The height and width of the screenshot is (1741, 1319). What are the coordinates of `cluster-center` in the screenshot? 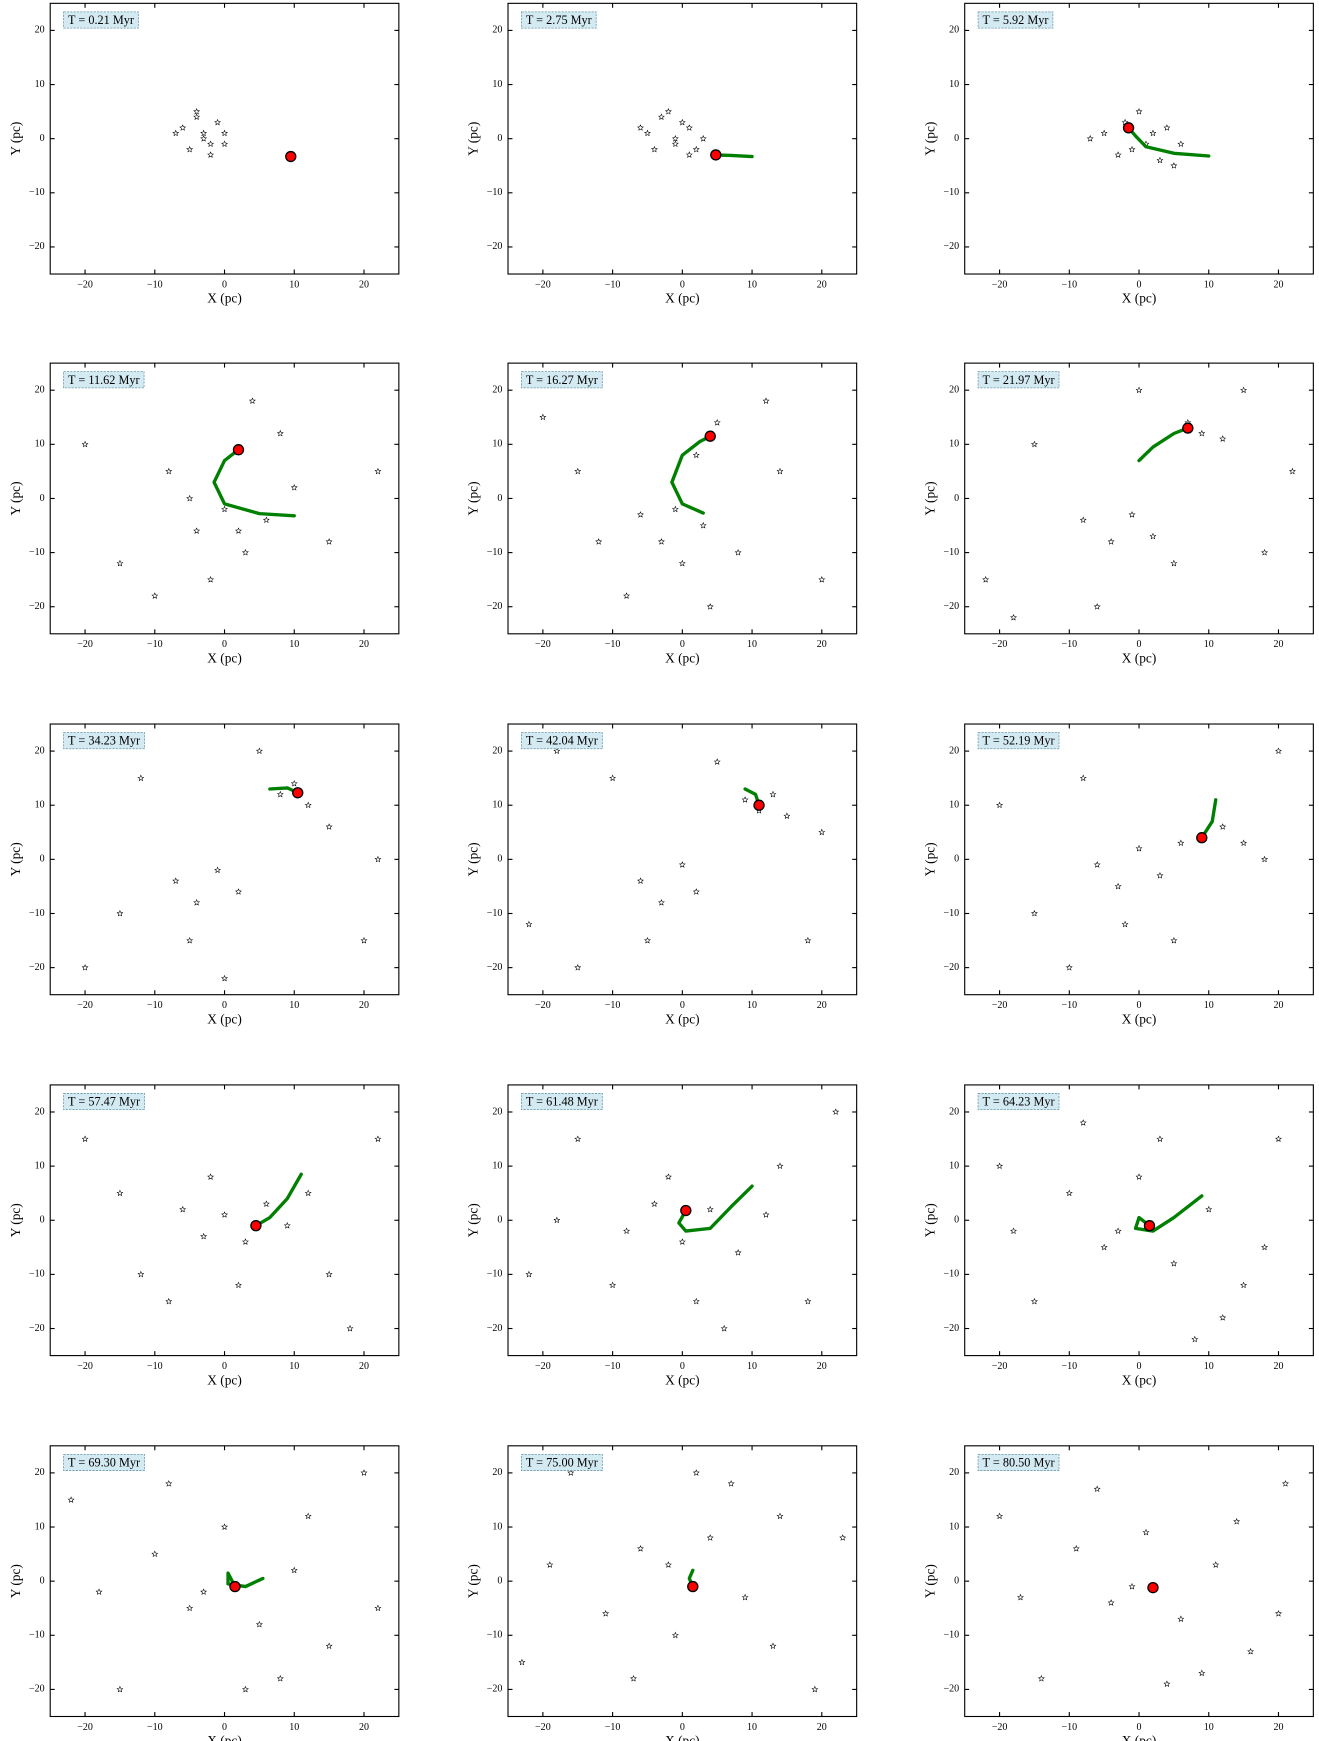 It's located at (1153, 1587).